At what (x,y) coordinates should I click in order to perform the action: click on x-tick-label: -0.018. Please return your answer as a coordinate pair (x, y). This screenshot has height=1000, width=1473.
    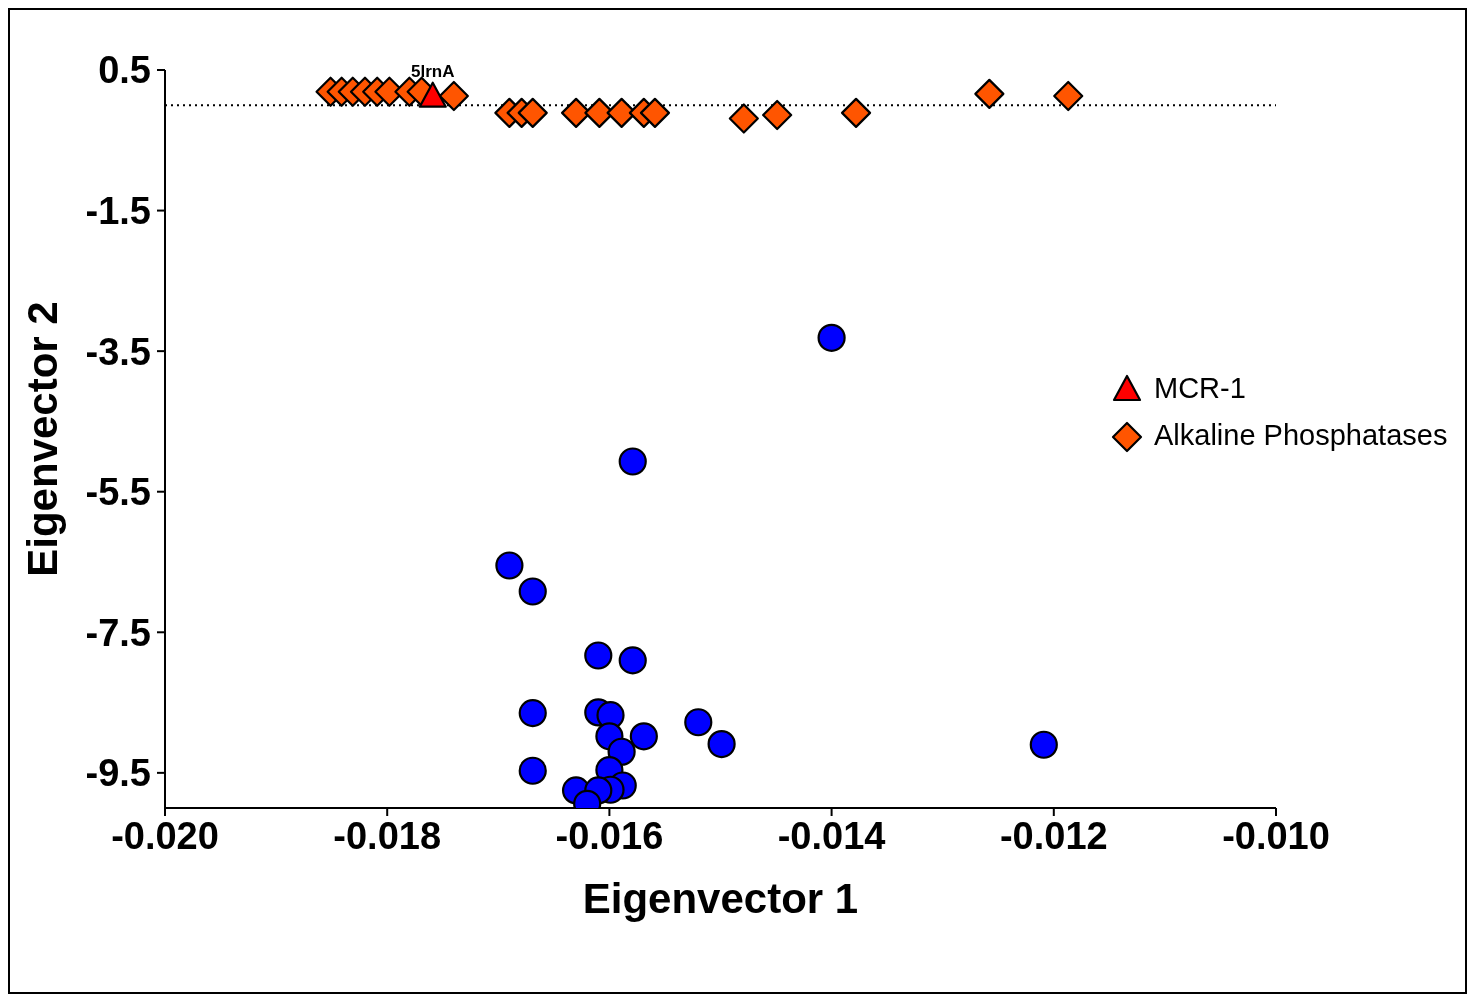
    Looking at the image, I should click on (387, 835).